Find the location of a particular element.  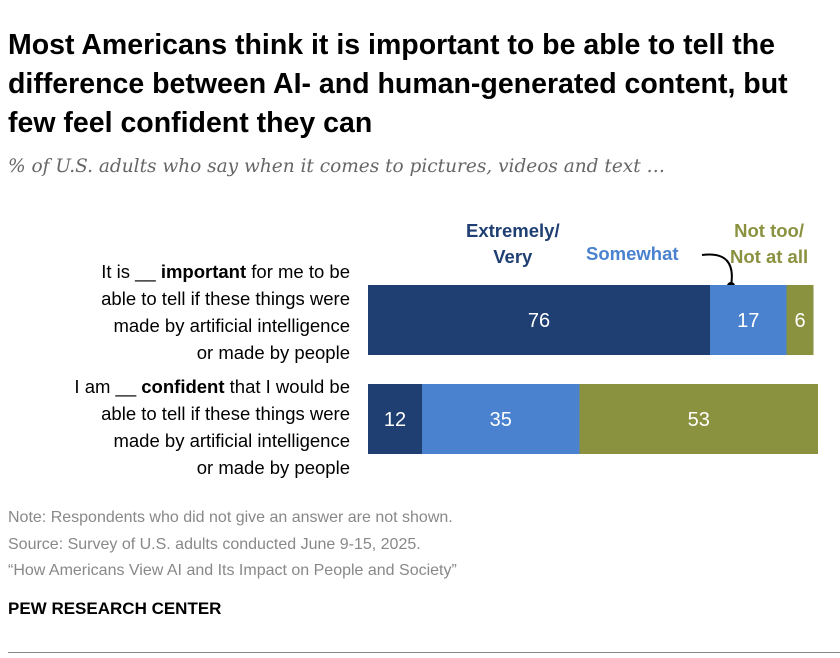

bar-value-label: 17 is located at coordinates (748, 321).